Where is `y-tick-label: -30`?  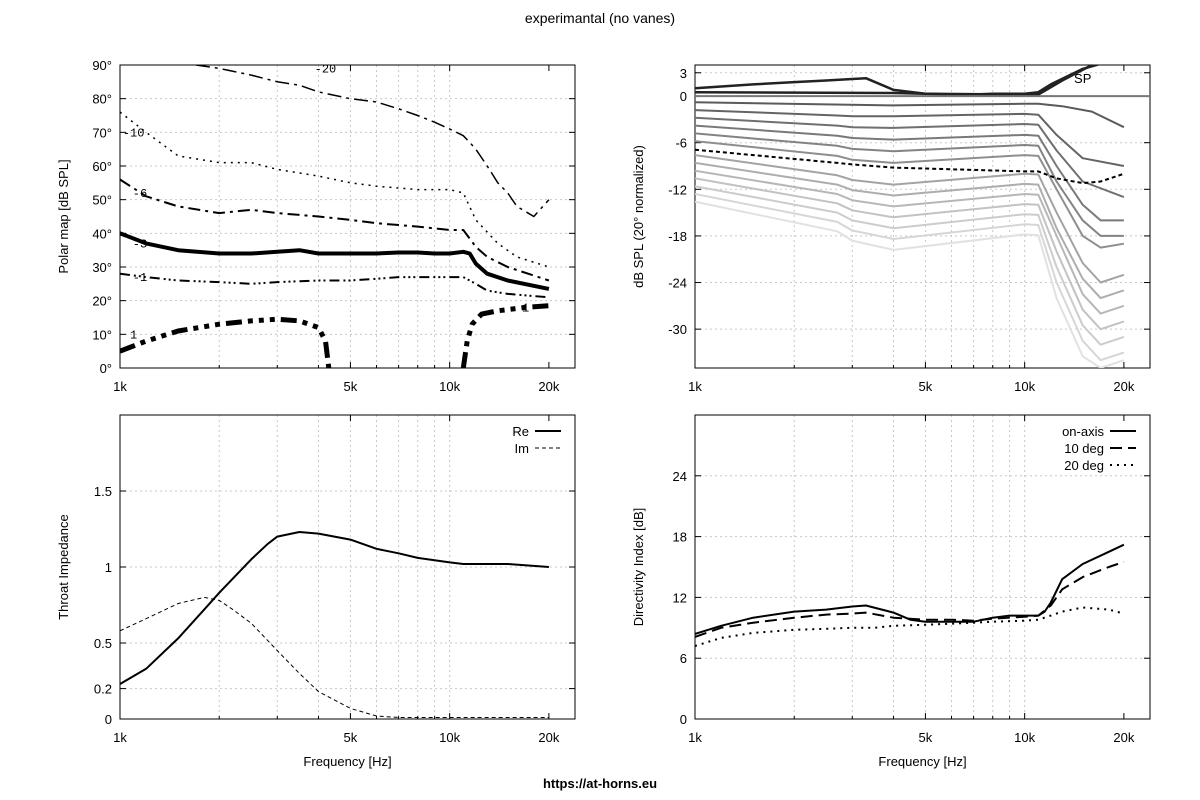 y-tick-label: -30 is located at coordinates (677, 329).